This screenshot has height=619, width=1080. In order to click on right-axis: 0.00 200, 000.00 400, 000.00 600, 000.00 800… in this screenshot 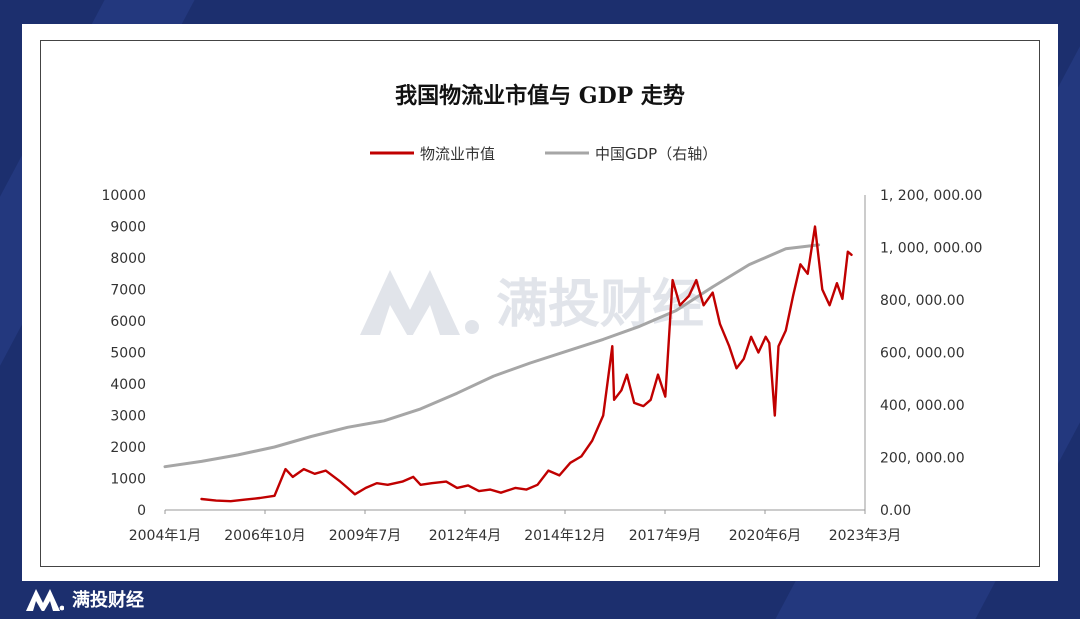, I will do `click(923, 353)`.